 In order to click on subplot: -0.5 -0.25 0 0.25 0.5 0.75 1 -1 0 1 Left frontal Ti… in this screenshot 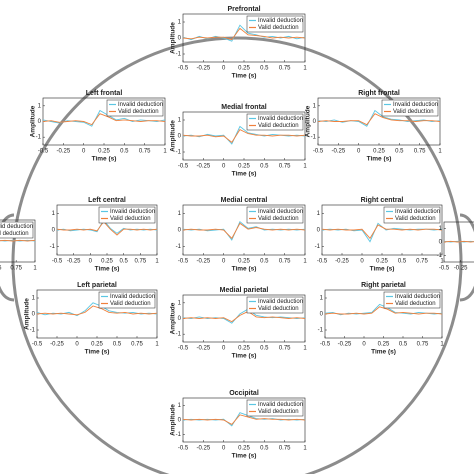, I will do `click(99, 126)`.